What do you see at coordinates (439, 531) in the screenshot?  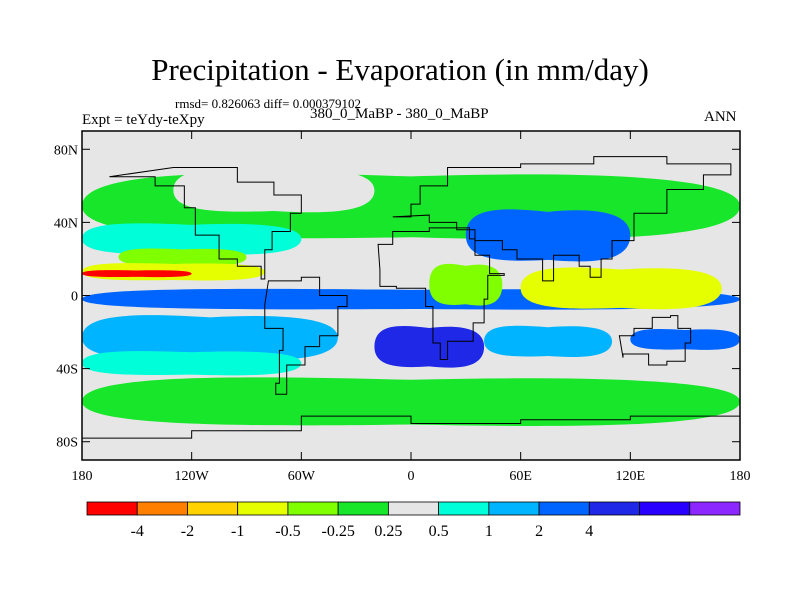 I see `colorbar-label: 0.5` at bounding box center [439, 531].